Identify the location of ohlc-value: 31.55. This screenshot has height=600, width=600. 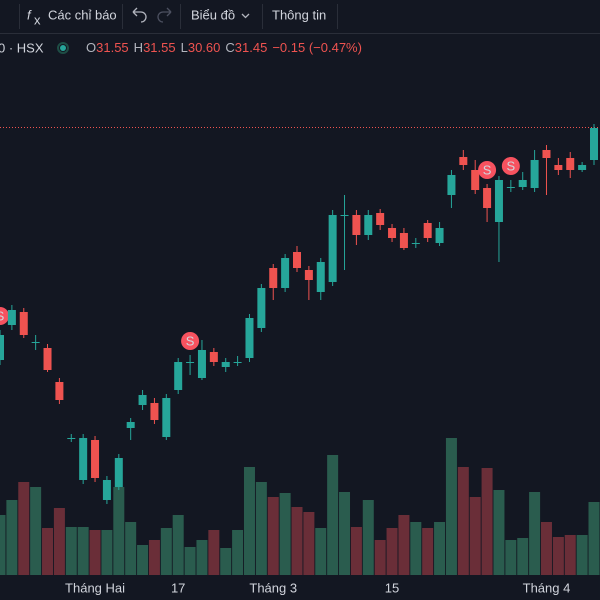
(159, 47).